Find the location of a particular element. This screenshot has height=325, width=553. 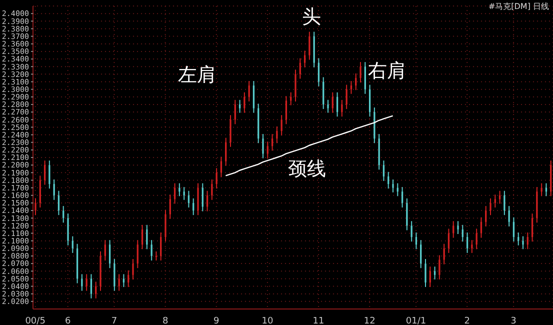

x-tick-label: 2 is located at coordinates (467, 320).